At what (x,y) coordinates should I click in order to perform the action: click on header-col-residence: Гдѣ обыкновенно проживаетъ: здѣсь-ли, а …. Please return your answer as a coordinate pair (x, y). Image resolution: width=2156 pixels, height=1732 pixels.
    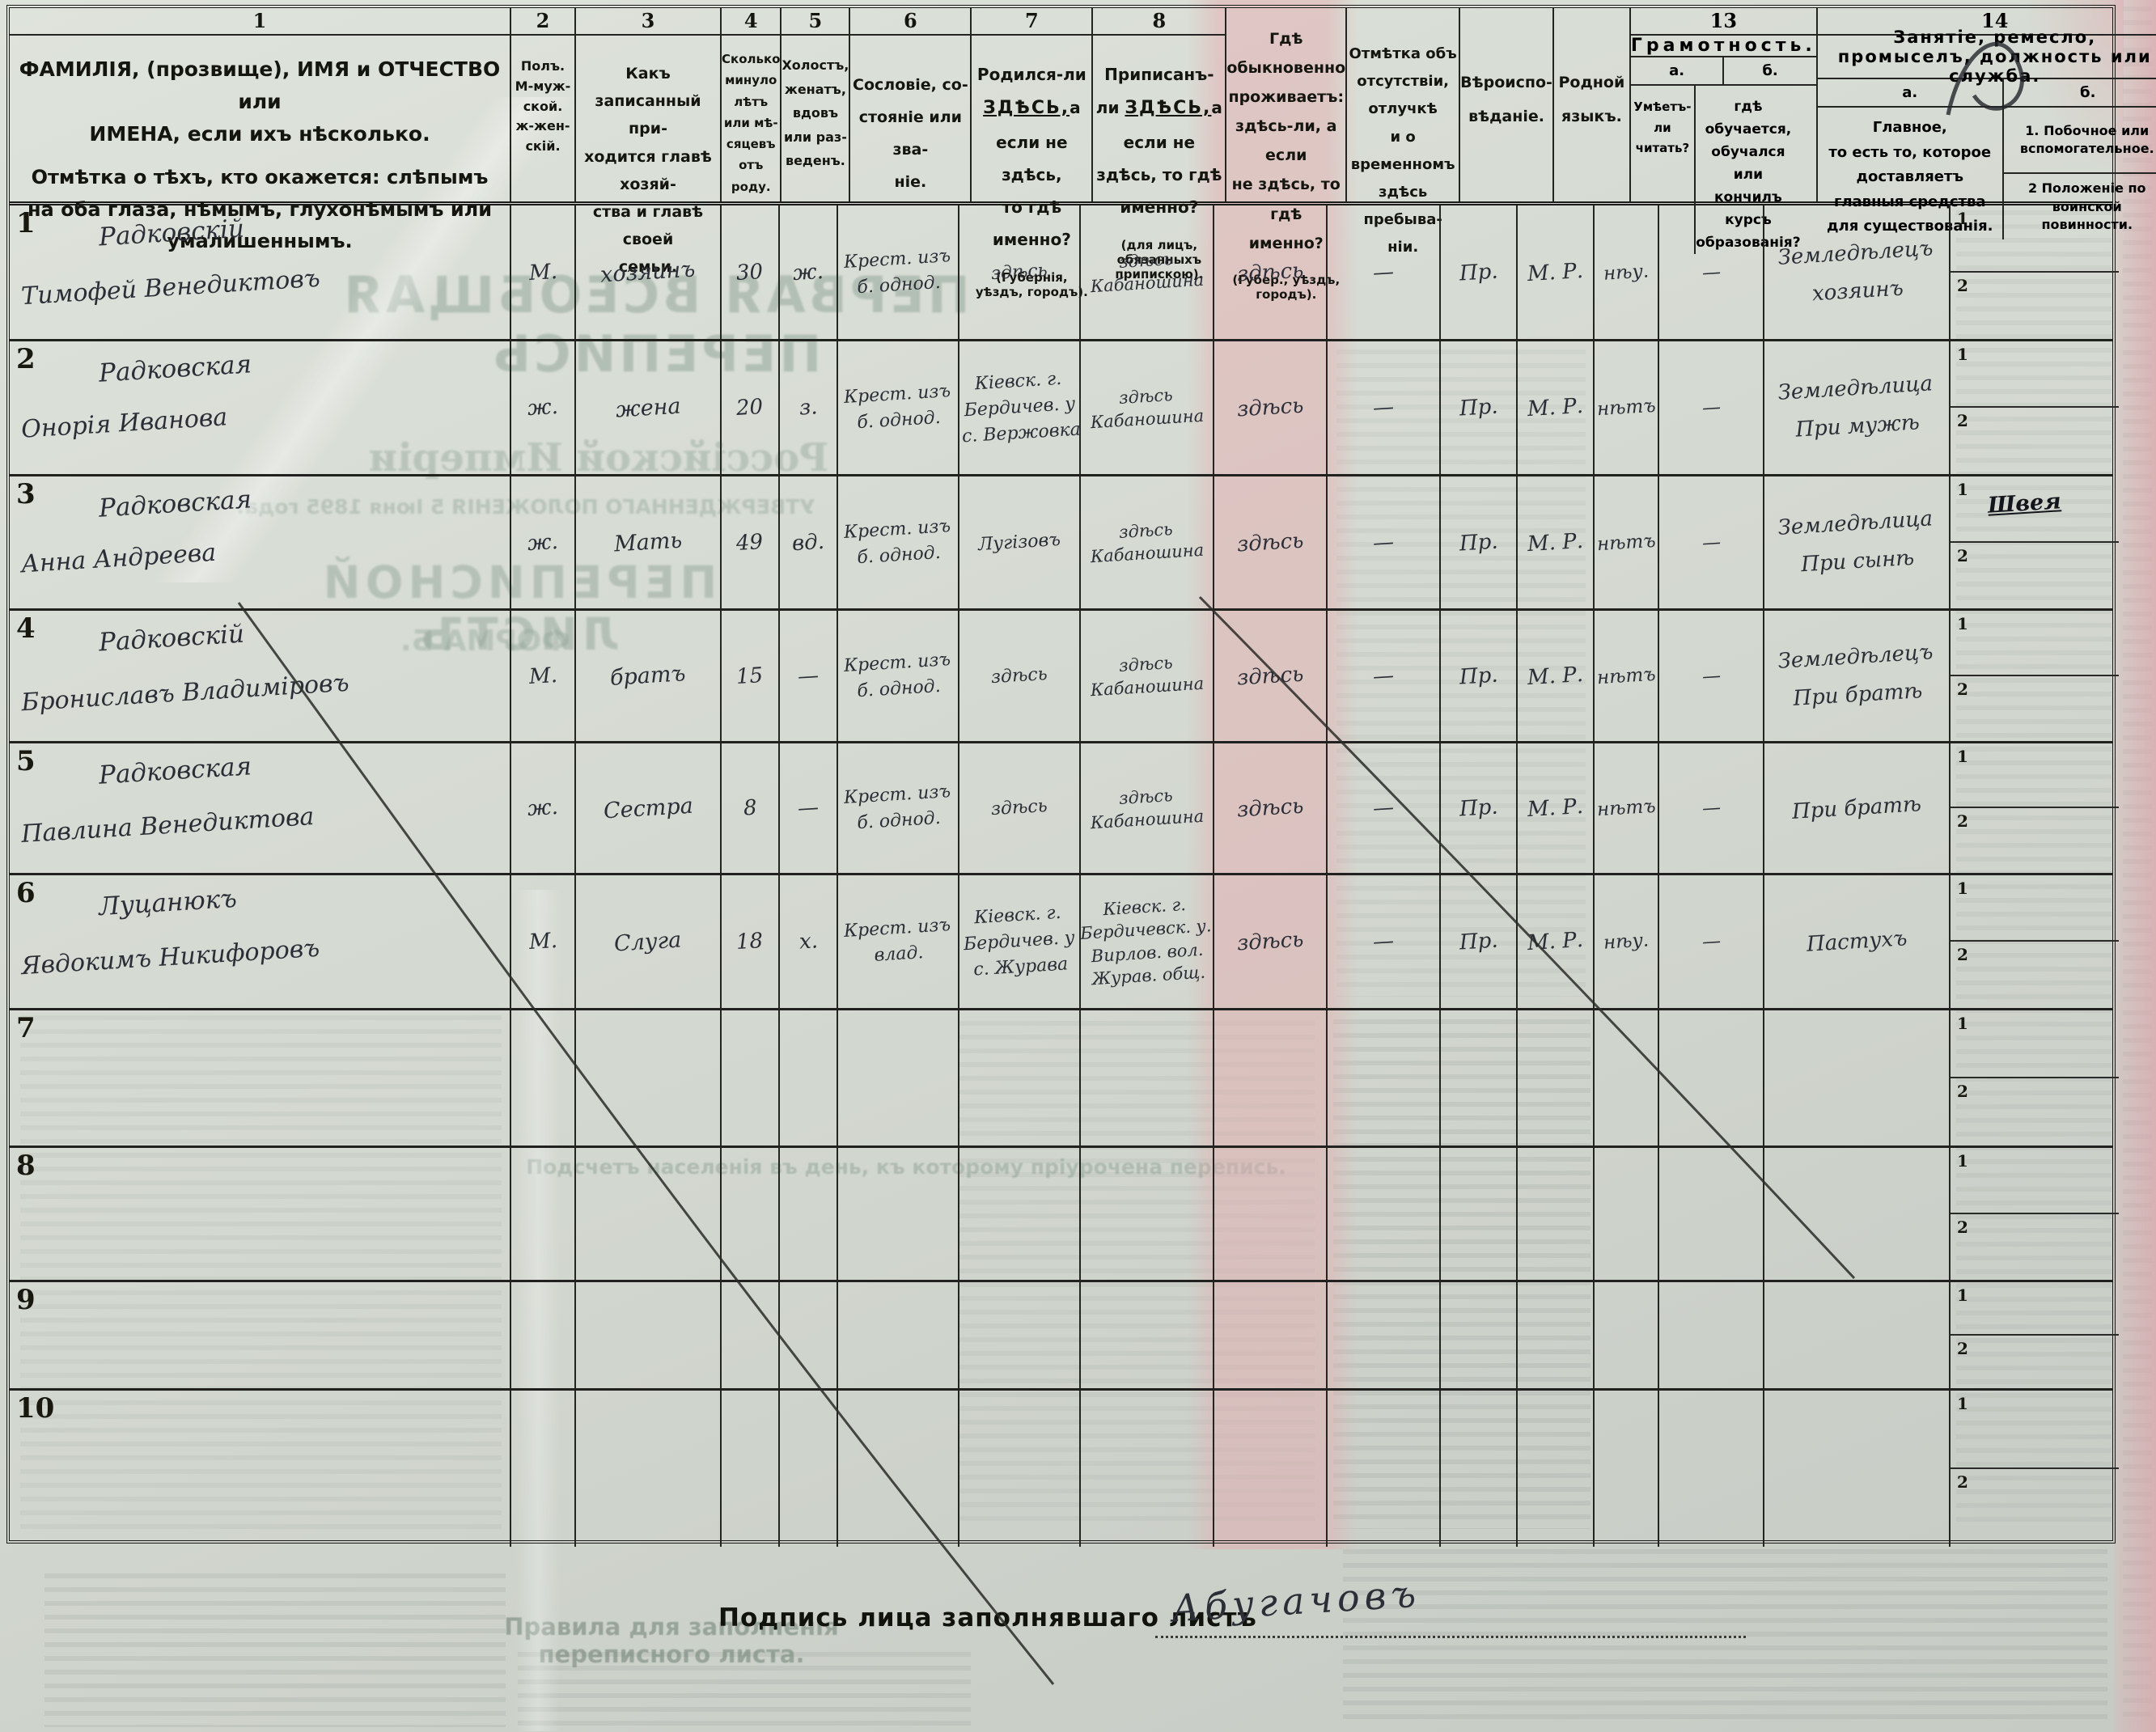
    Looking at the image, I should click on (1287, 155).